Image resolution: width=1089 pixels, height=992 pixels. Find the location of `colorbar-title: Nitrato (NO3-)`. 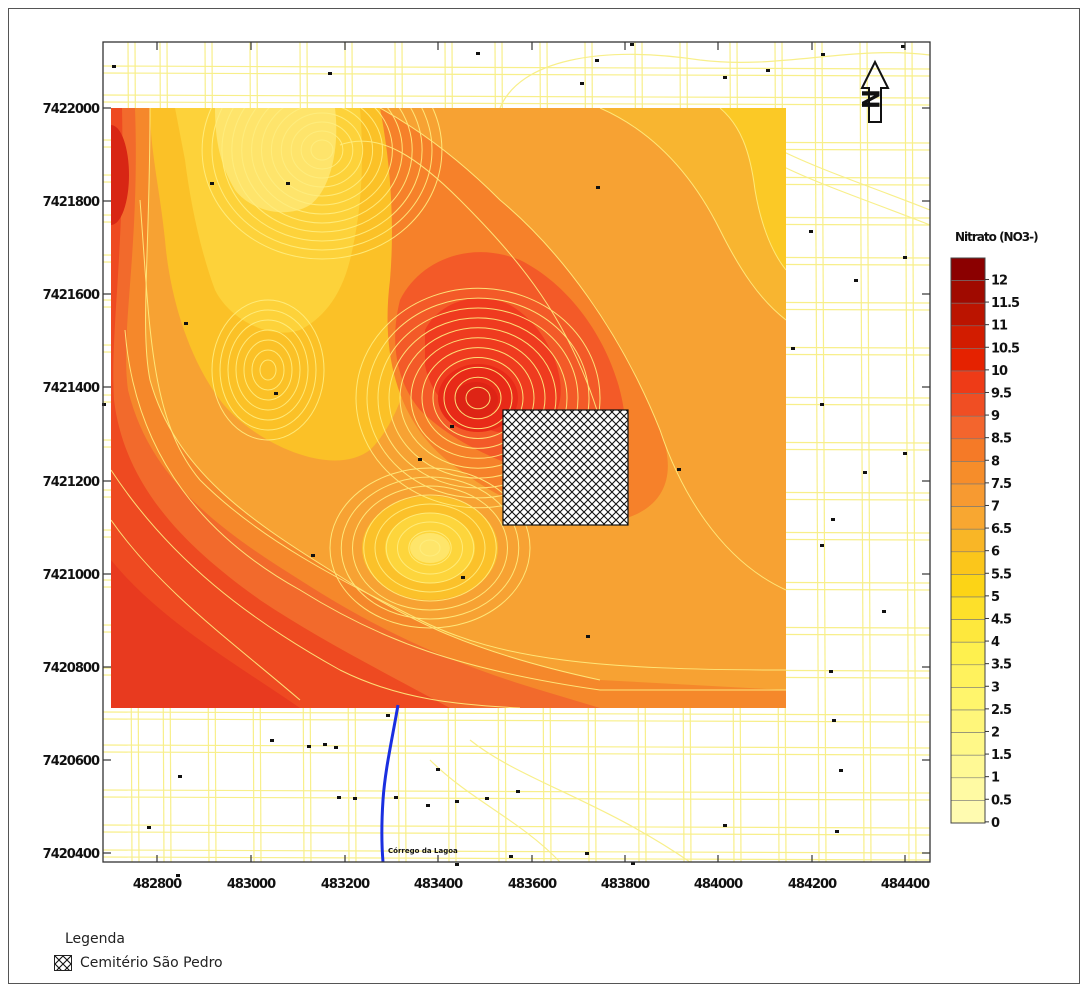

colorbar-title: Nitrato (NO3-) is located at coordinates (996, 237).